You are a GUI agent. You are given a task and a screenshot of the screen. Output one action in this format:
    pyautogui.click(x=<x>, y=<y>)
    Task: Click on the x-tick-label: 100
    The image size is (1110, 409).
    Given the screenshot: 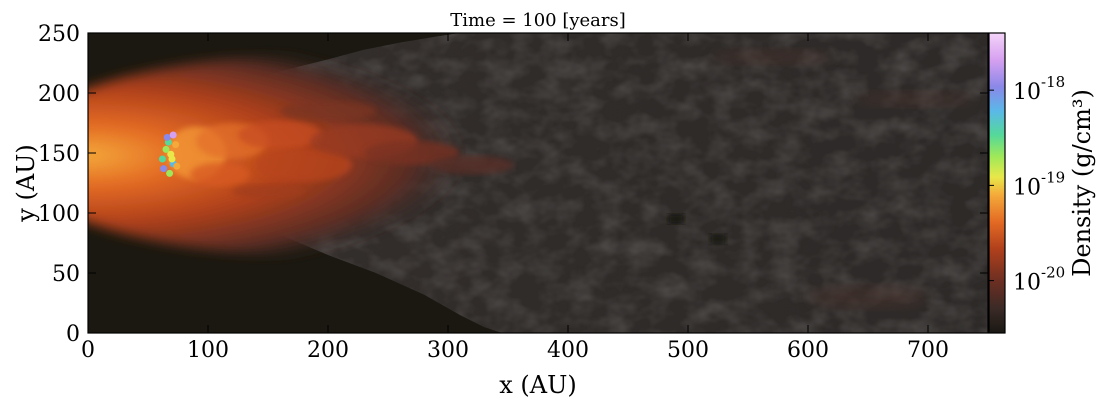 What is the action you would take?
    pyautogui.click(x=208, y=350)
    